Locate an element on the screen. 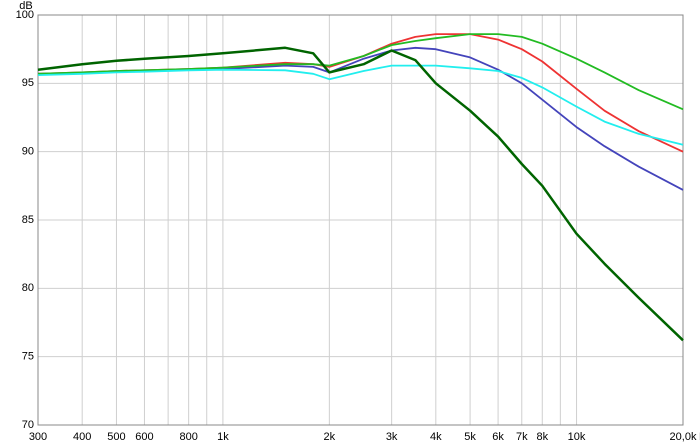  x-tick-label: 800 is located at coordinates (188, 437).